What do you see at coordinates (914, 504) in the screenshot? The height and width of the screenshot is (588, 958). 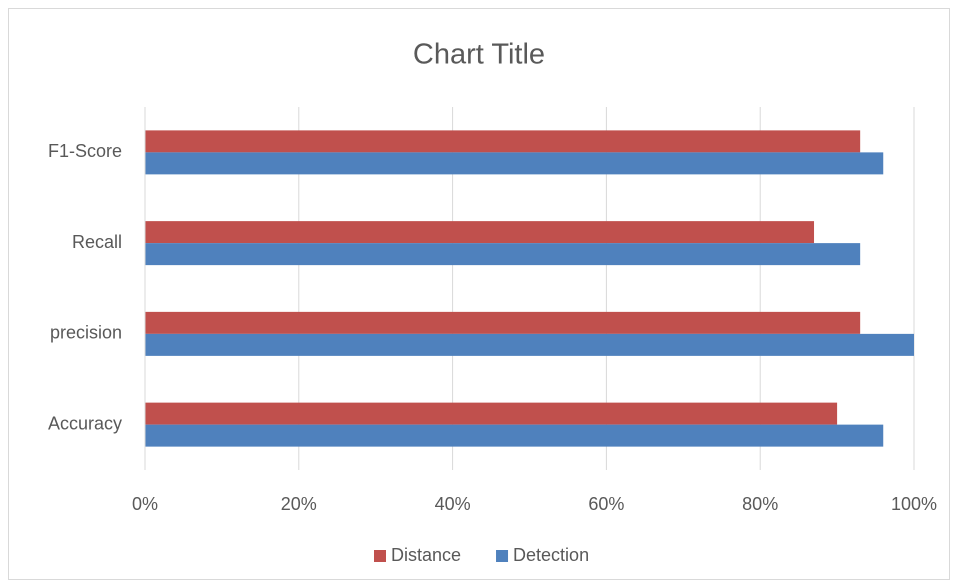 I see `x-tick-label: 100%` at bounding box center [914, 504].